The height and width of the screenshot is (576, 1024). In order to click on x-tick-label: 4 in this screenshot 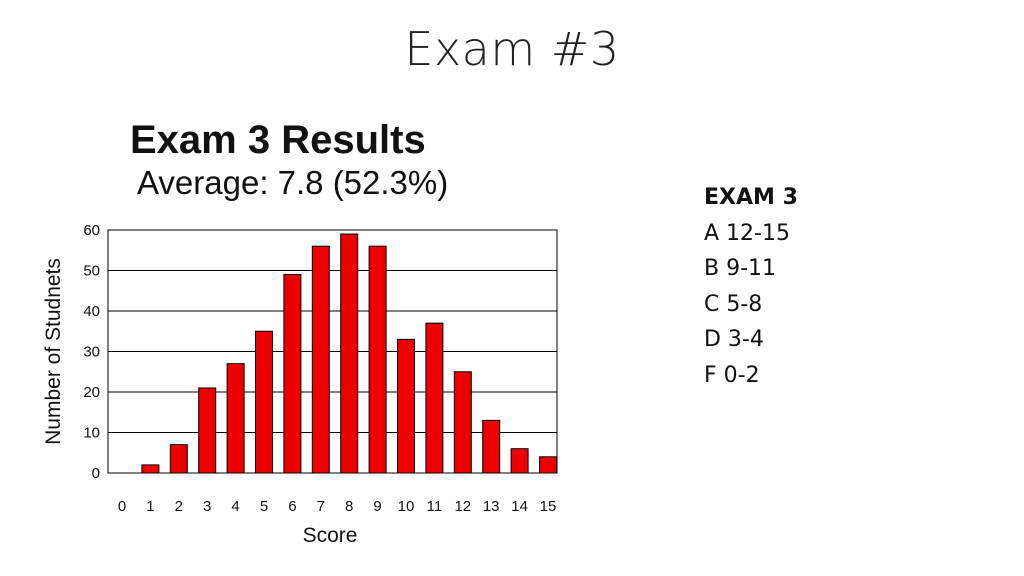, I will do `click(235, 506)`.